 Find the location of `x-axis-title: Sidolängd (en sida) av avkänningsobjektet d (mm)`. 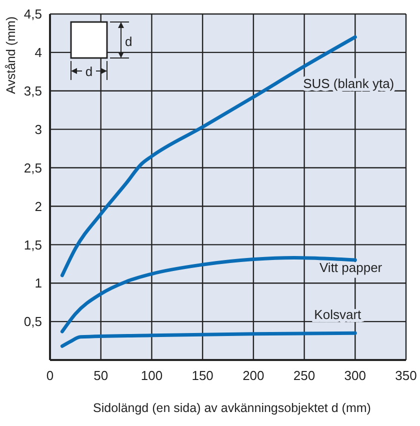

x-axis-title: Sidolängd (en sida) av avkänningsobjektet d (mm) is located at coordinates (232, 408).